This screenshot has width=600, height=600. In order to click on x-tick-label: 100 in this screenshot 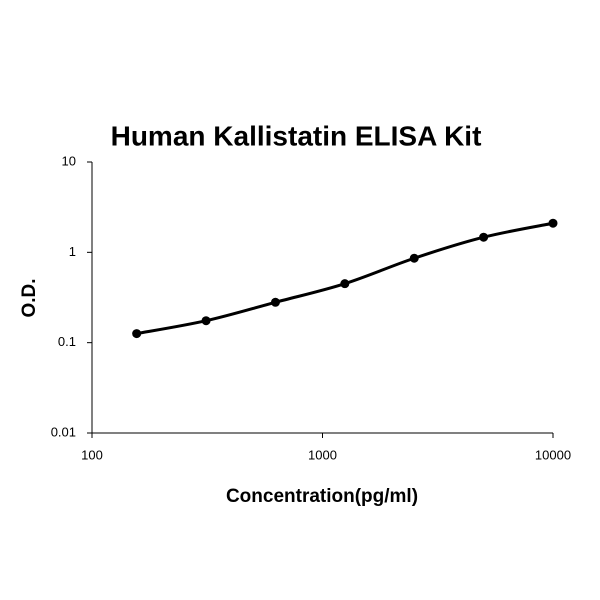, I will do `click(92, 454)`.